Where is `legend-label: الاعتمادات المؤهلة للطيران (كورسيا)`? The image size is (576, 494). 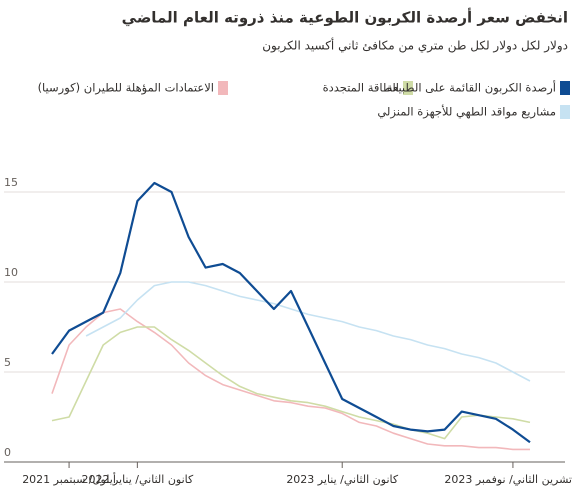 legend-label: الاعتمادات المؤهلة للطيران (كورسيا) is located at coordinates (126, 88).